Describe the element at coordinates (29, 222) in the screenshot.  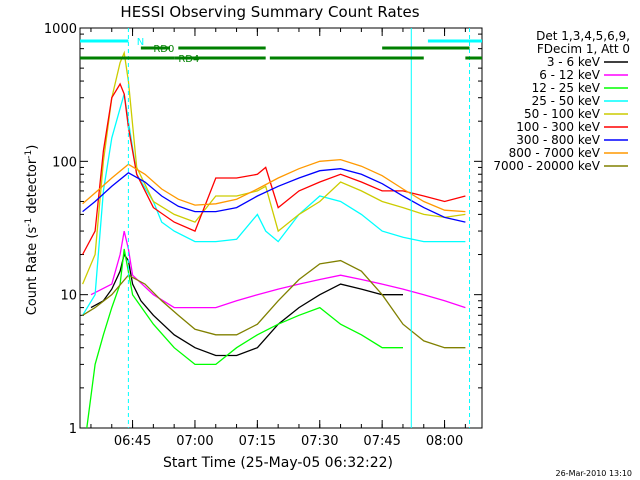
I see `y-axis-label-sup1: -1` at that location.